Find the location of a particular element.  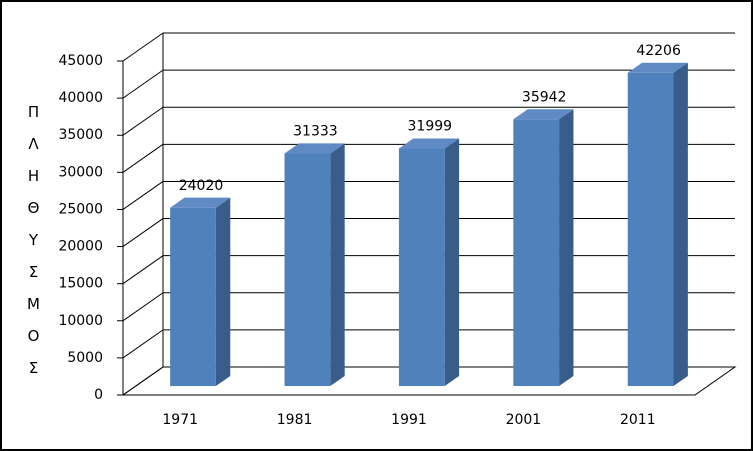

x-tick-label: 1971 is located at coordinates (180, 420).